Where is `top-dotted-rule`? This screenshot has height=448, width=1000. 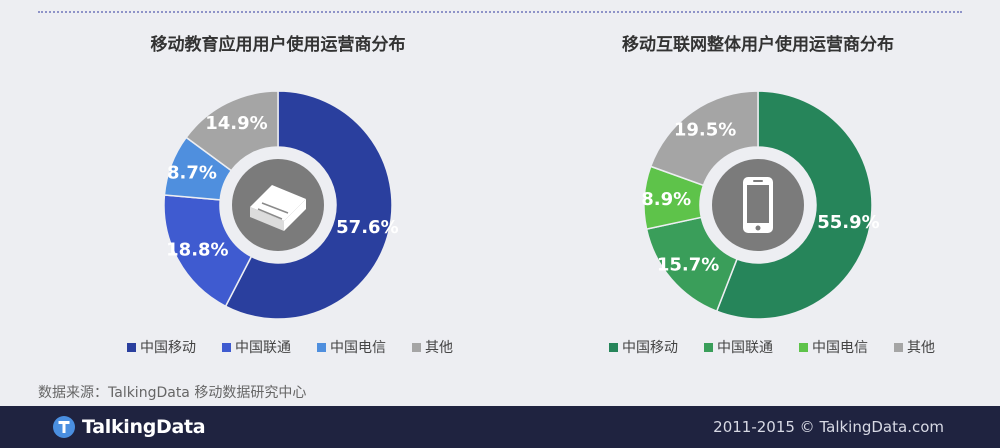
top-dotted-rule is located at coordinates (500, 12).